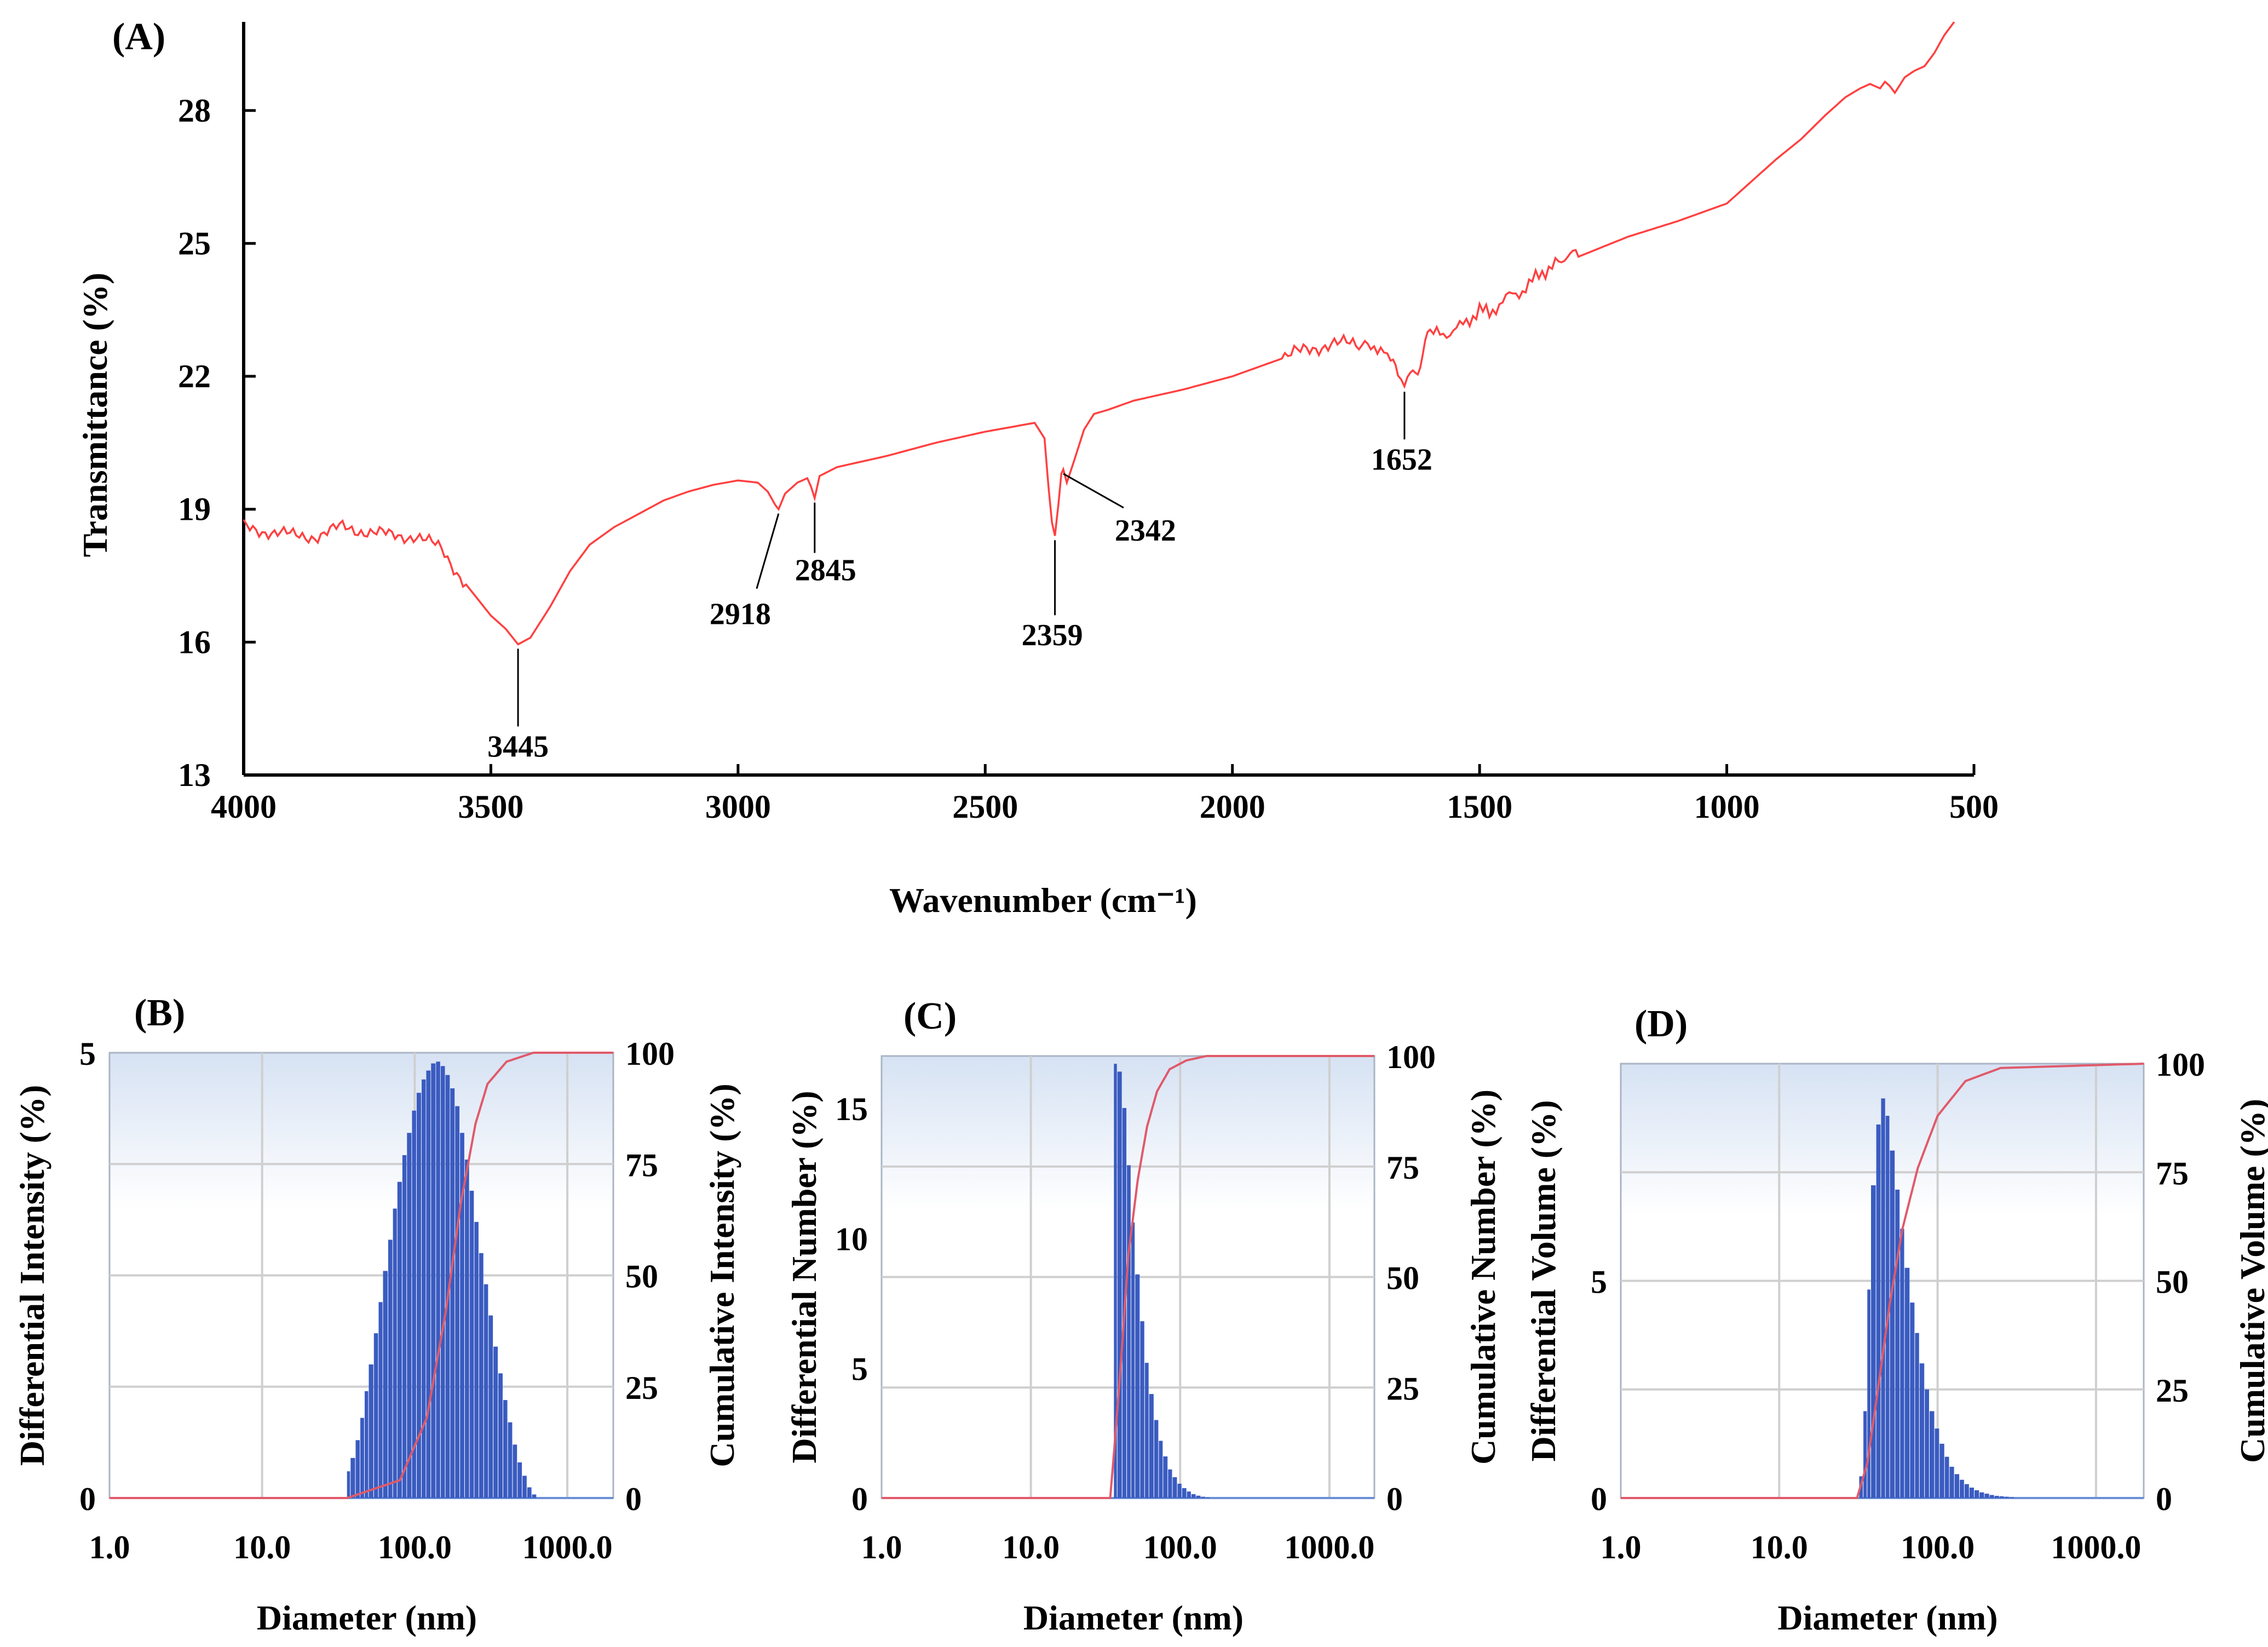 This screenshot has width=2268, height=1647. Describe the element at coordinates (1043, 900) in the screenshot. I see `x-axis-title: Wavenumber (cm⁻¹)` at that location.